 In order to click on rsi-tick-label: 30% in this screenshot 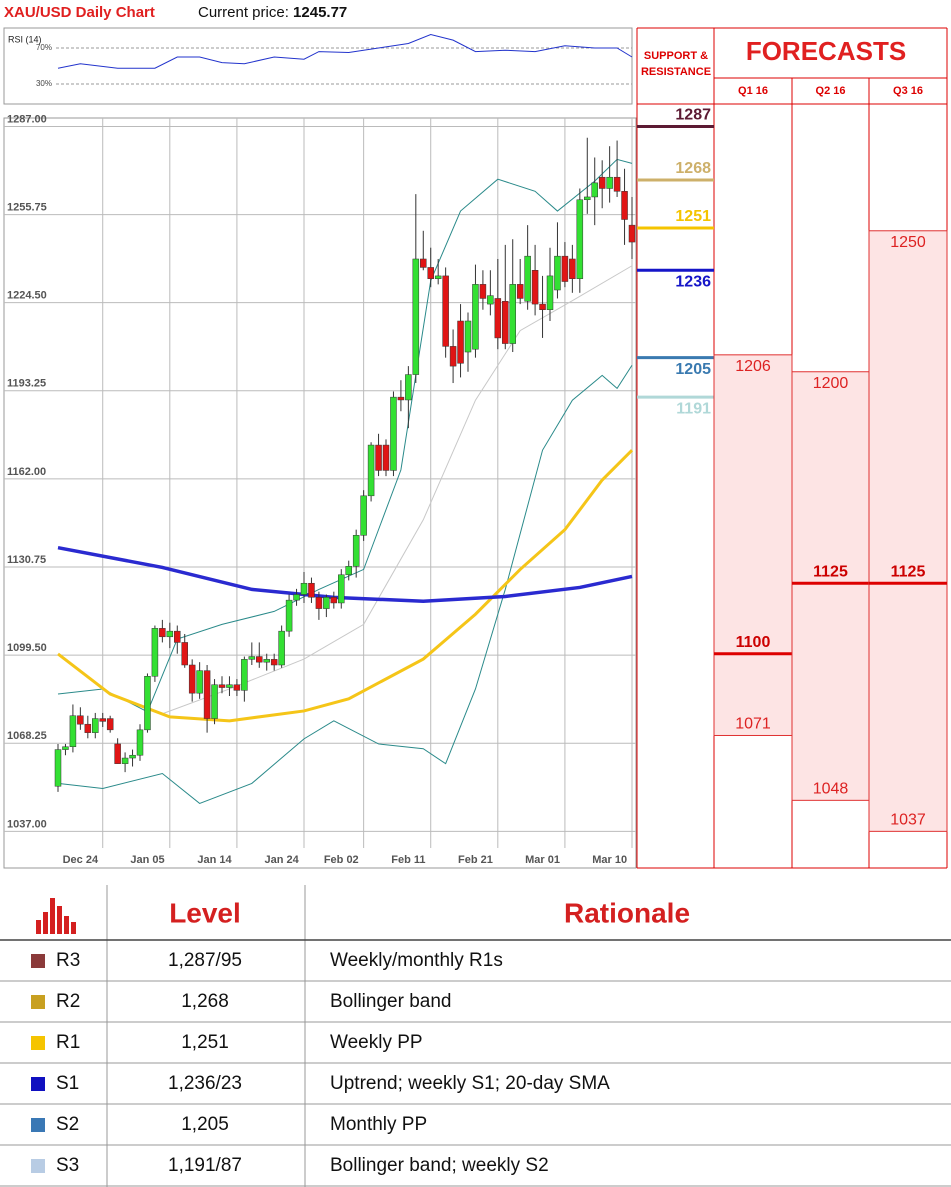, I will do `click(44, 83)`.